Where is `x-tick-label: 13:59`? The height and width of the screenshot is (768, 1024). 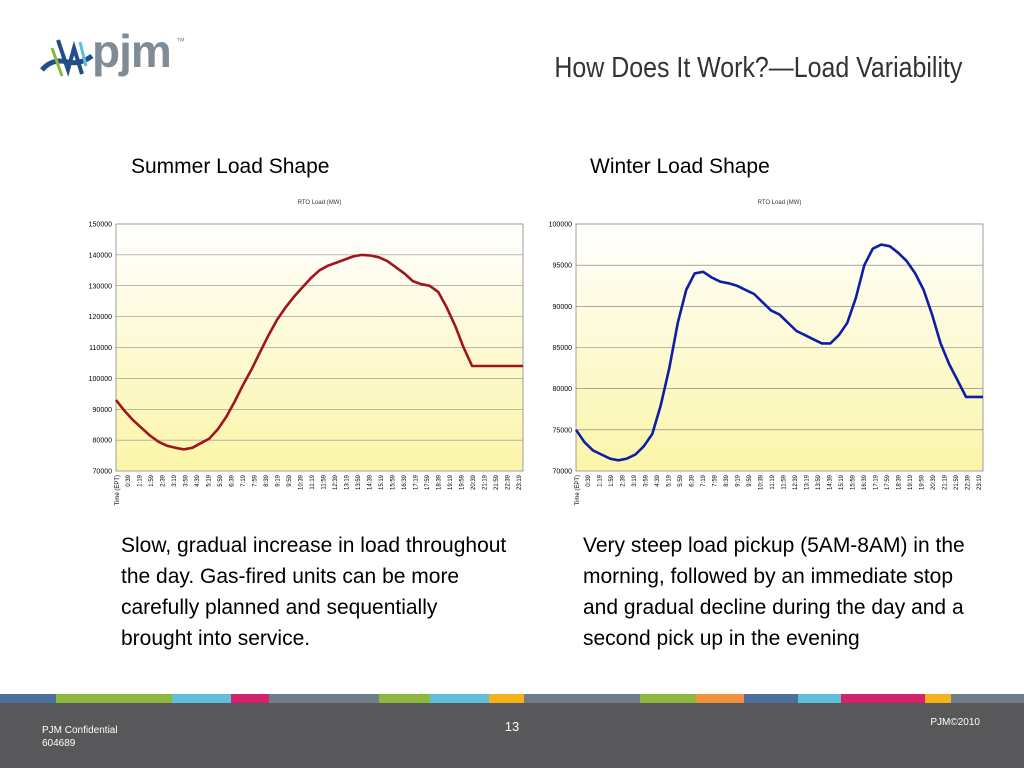 x-tick-label: 13:59 is located at coordinates (819, 482).